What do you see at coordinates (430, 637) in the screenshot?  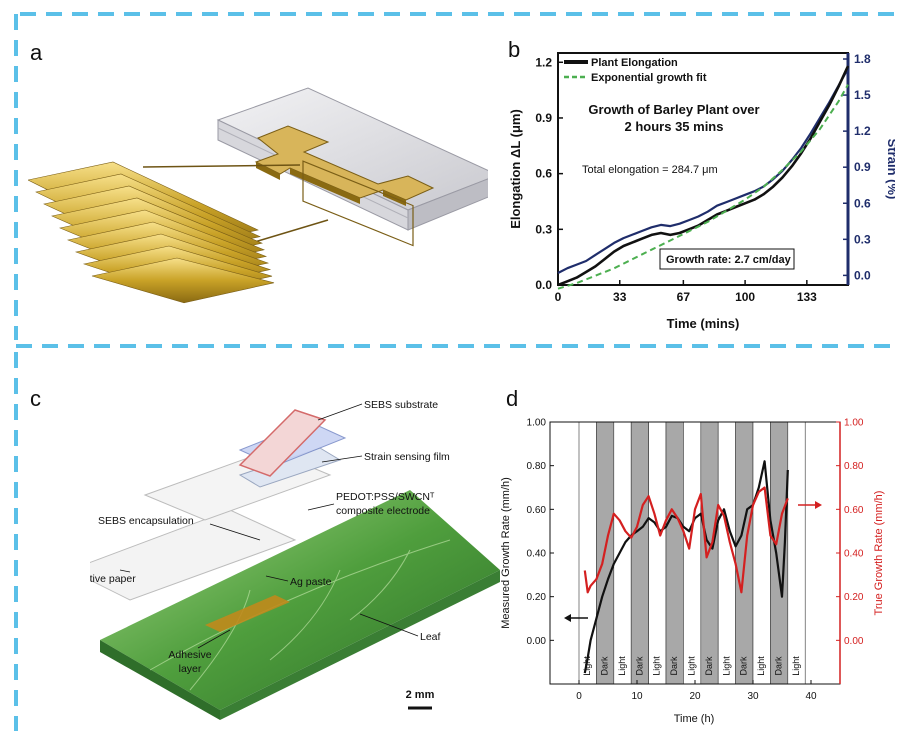 I see `label-leaf: Leaf` at bounding box center [430, 637].